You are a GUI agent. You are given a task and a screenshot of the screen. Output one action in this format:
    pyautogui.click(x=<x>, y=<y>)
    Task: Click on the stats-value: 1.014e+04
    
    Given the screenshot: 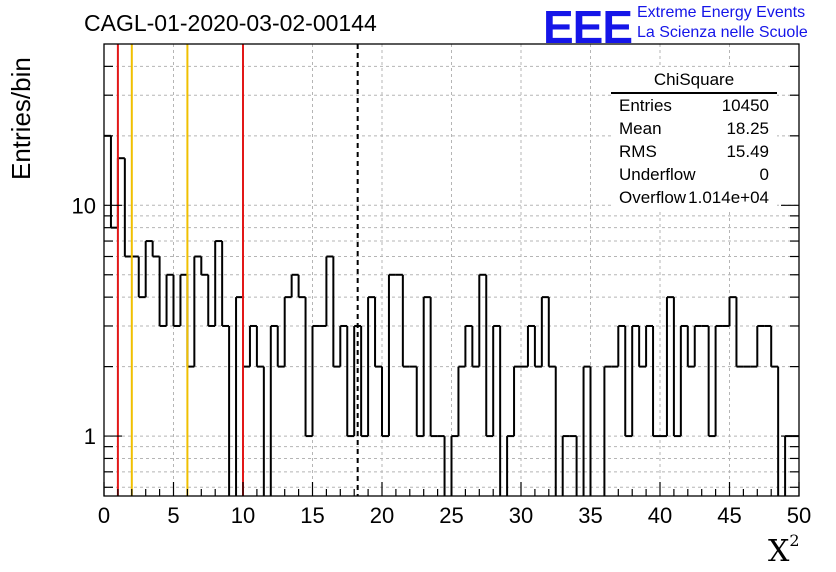 What is the action you would take?
    pyautogui.click(x=728, y=197)
    